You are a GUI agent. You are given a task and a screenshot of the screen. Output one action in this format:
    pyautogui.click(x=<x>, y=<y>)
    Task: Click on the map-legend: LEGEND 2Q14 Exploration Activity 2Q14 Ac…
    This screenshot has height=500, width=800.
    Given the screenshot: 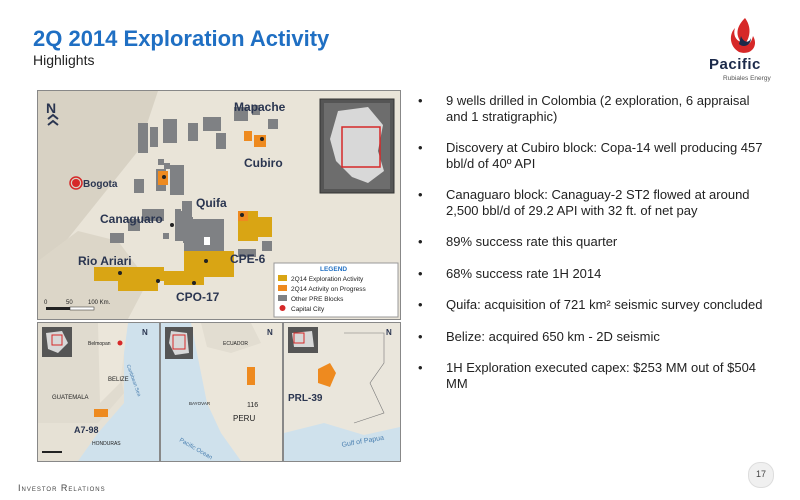 What is the action you would take?
    pyautogui.click(x=336, y=290)
    